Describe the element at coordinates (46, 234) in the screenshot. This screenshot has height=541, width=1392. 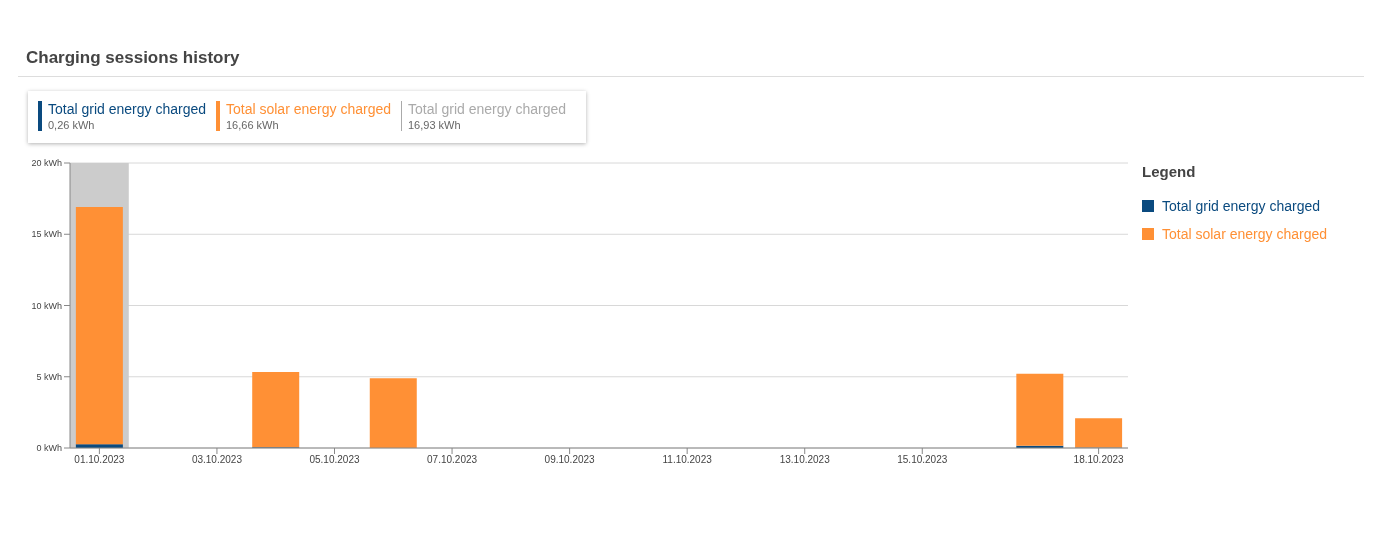
I see `y-tick-label: 15 kWh` at that location.